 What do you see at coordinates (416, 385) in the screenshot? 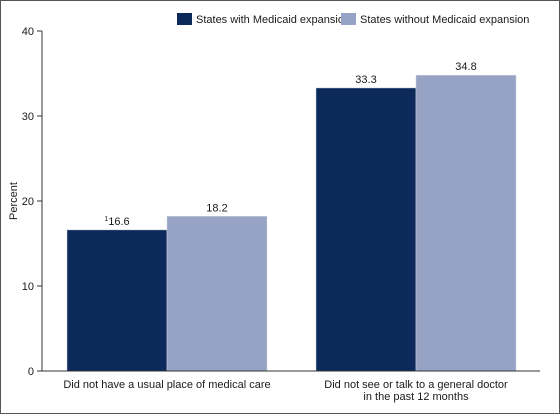
I see `category-label: Did not see or talk to a general doctor` at bounding box center [416, 385].